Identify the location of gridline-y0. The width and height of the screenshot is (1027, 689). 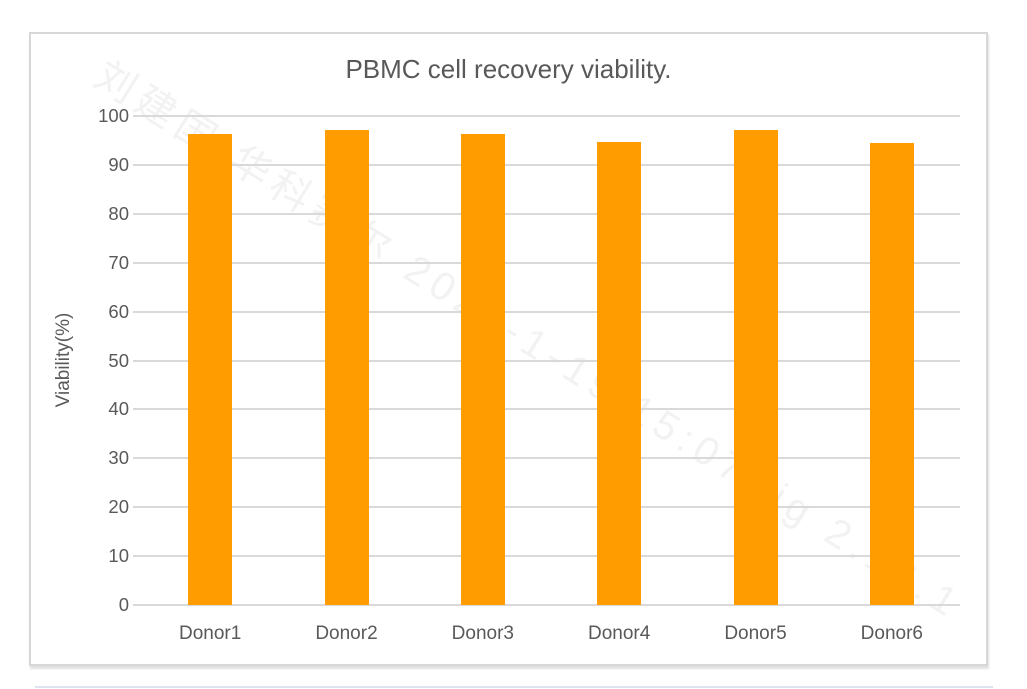
(551, 605).